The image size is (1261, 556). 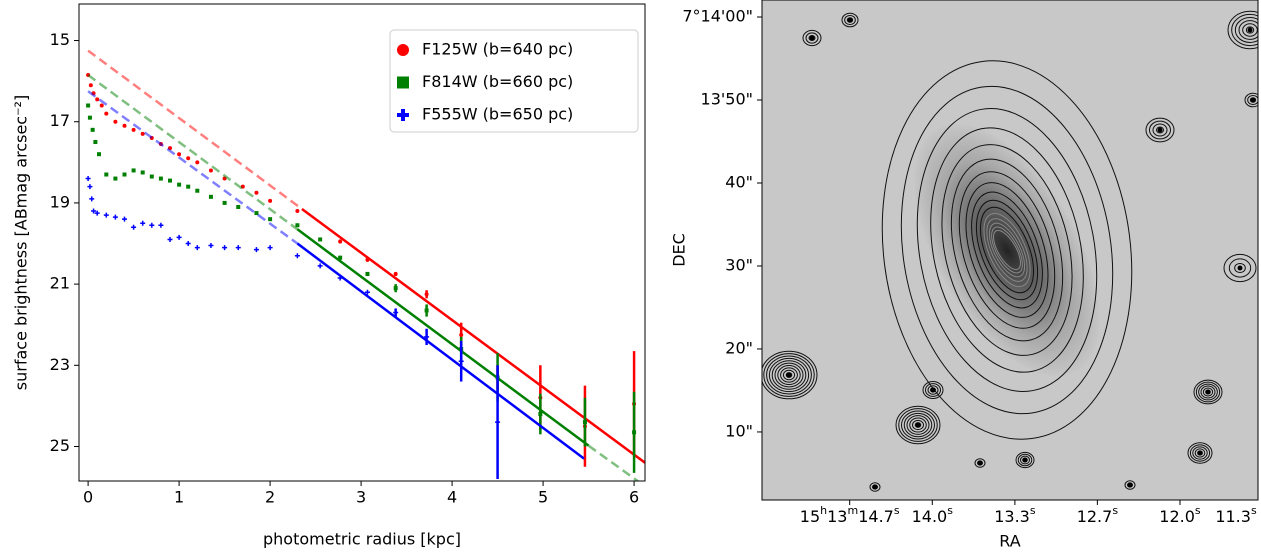 I want to click on x-tick-label: 1, so click(x=179, y=497).